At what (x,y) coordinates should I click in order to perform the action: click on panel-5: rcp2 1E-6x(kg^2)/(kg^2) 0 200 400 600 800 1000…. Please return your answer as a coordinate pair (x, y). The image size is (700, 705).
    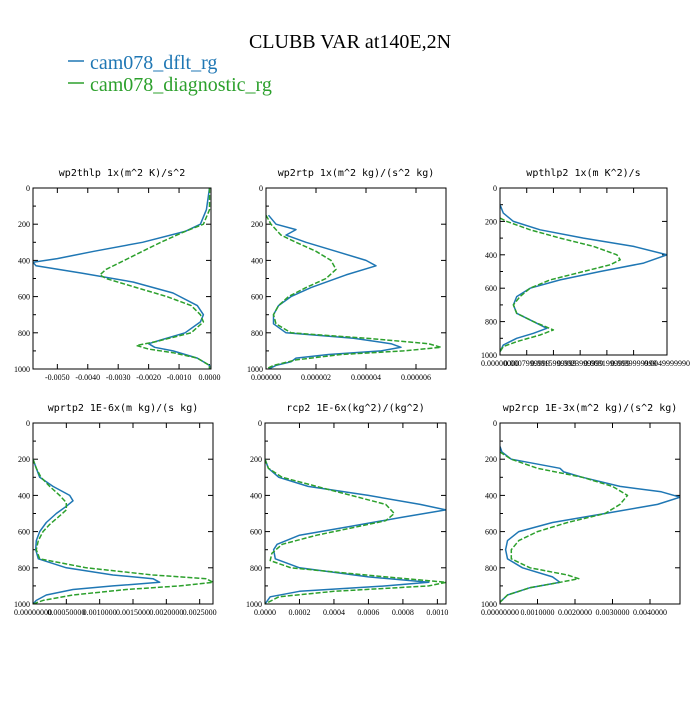
    Looking at the image, I should click on (347, 510).